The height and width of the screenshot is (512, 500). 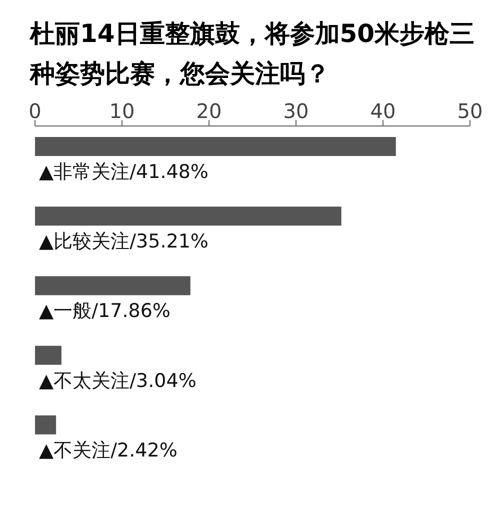 I want to click on x-tick-label: 40, so click(x=383, y=111).